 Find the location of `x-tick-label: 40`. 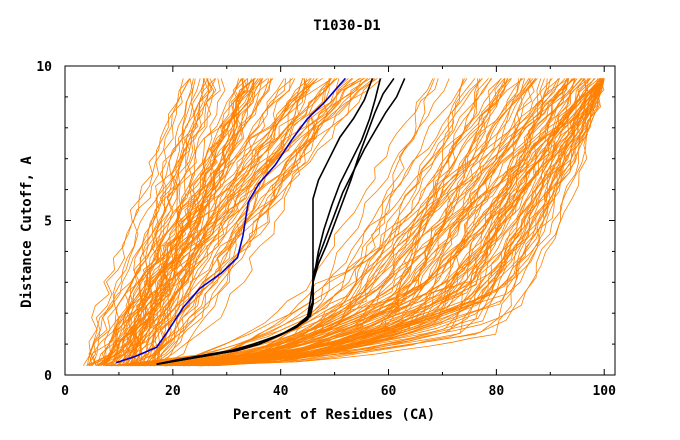

x-tick-label: 40 is located at coordinates (281, 391).